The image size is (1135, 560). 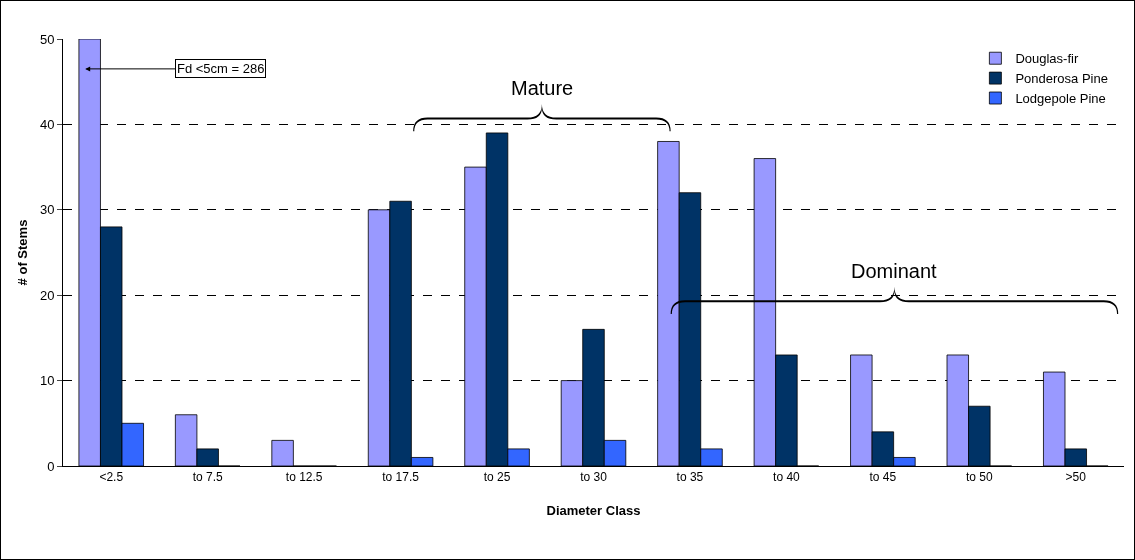 I want to click on y-tick-label: 0, so click(x=51, y=466).